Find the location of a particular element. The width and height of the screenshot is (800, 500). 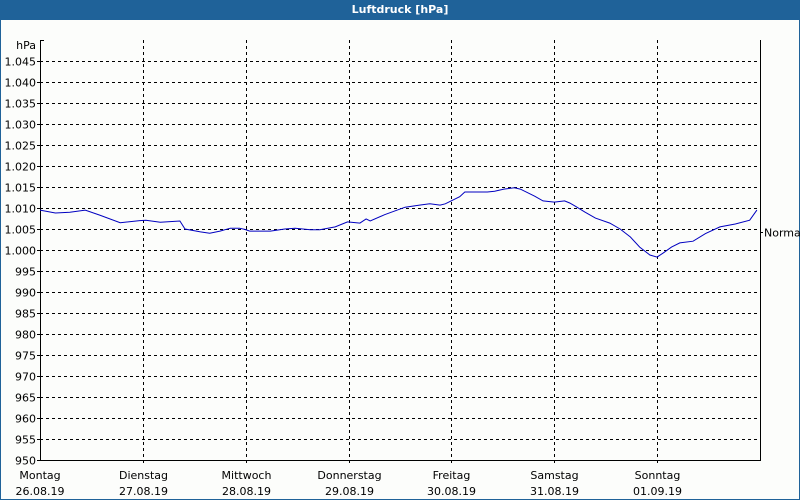

normal-label: Normal is located at coordinates (782, 233).